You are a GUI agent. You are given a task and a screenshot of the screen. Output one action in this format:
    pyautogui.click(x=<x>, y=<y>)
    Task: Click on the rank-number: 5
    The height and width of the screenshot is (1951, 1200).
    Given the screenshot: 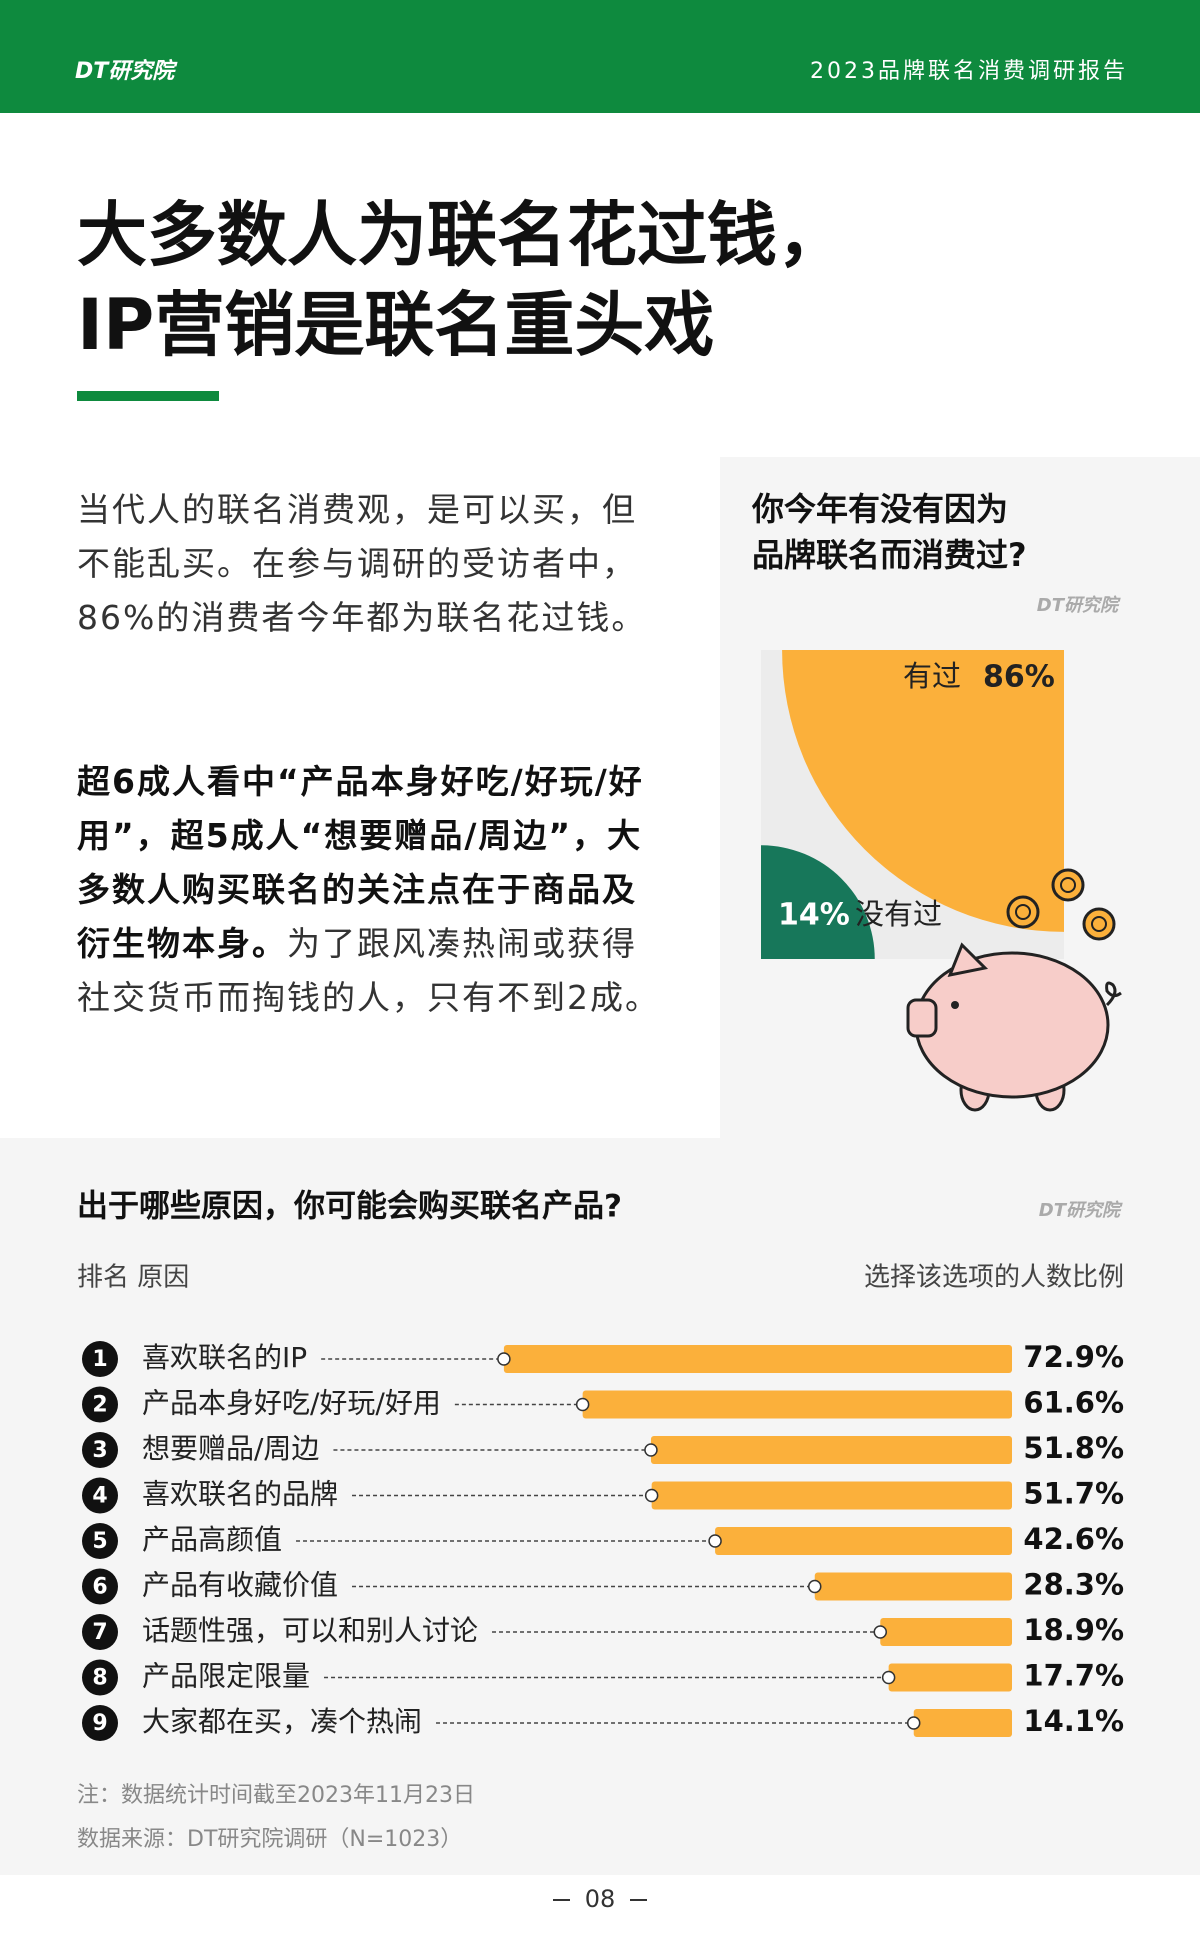 What is the action you would take?
    pyautogui.click(x=99, y=1541)
    